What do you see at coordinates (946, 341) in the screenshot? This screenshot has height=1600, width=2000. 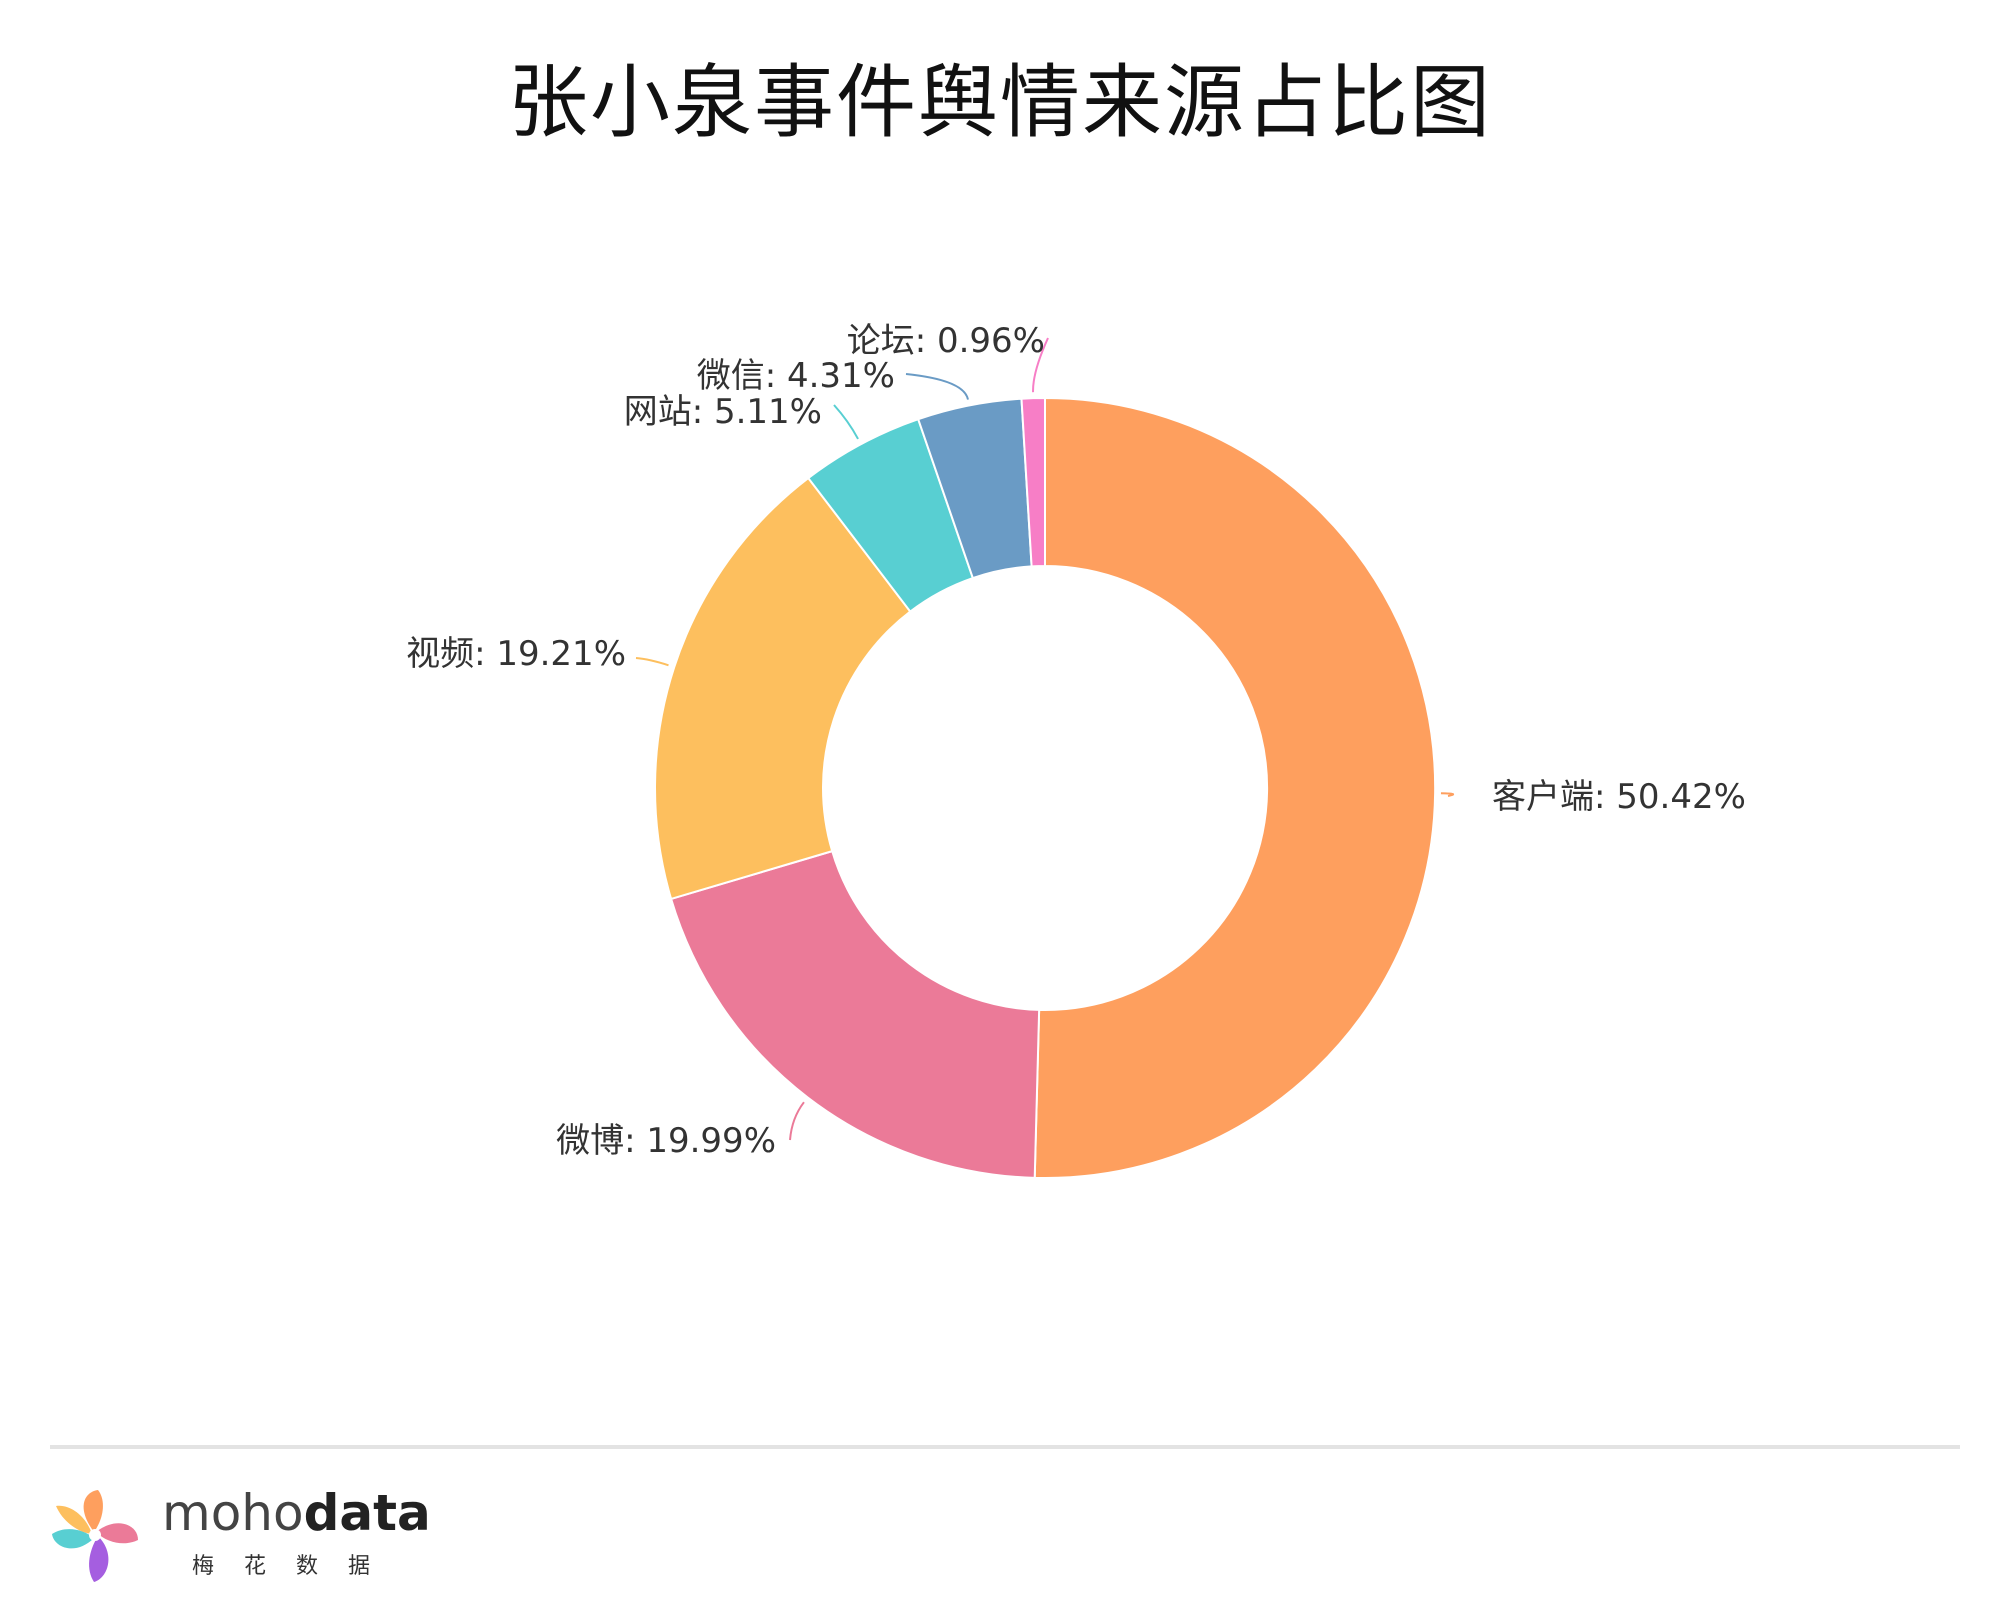 I see `slice-label-6: 论坛: 0.96%` at bounding box center [946, 341].